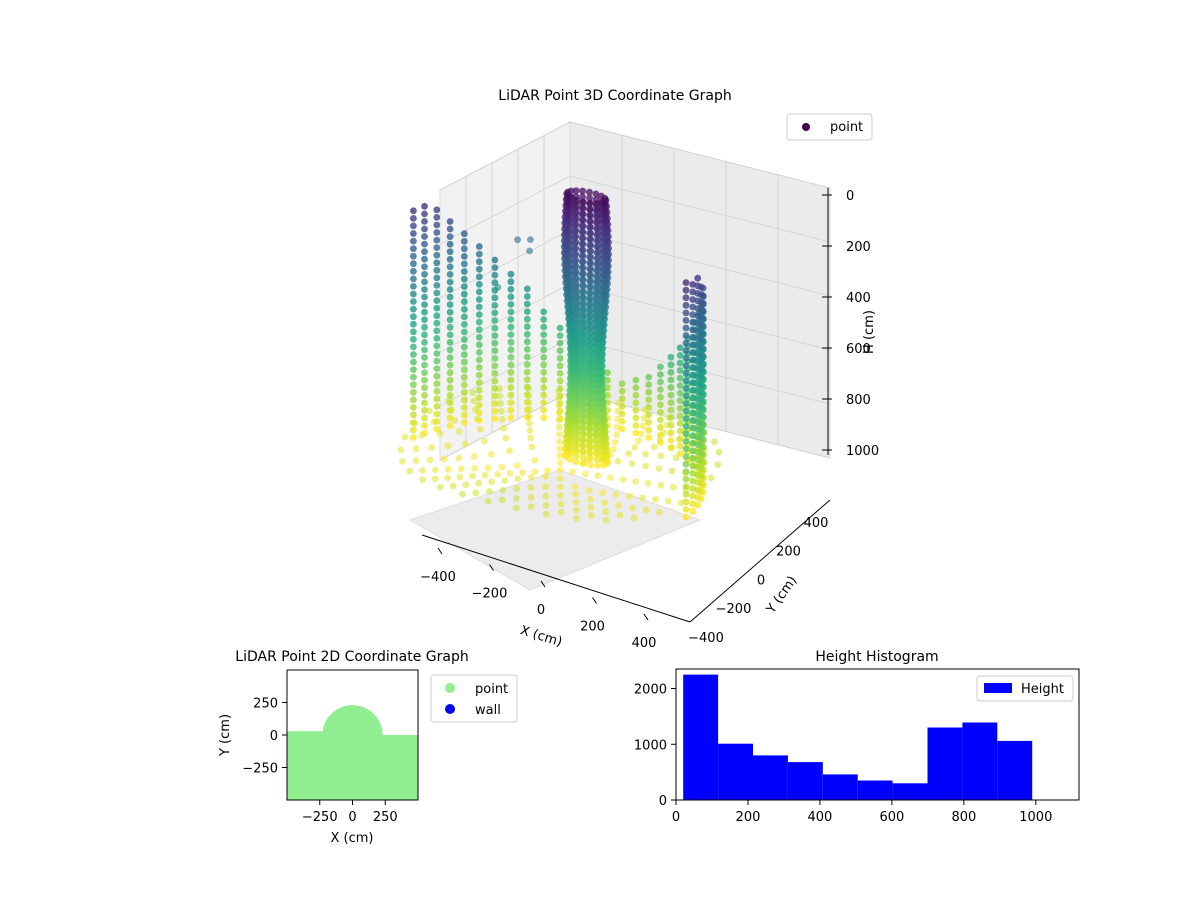  What do you see at coordinates (541, 636) in the screenshot?
I see `x-axis-label-3d: X (cm)` at bounding box center [541, 636].